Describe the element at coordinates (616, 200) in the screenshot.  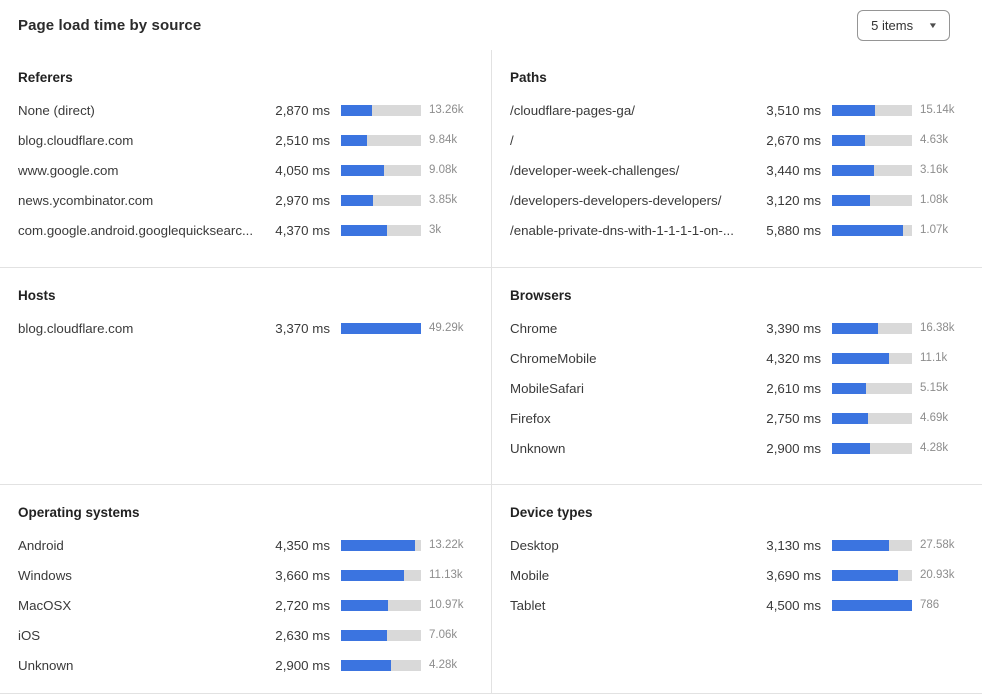
I see `row-label: /developers-developers-developers/` at that location.